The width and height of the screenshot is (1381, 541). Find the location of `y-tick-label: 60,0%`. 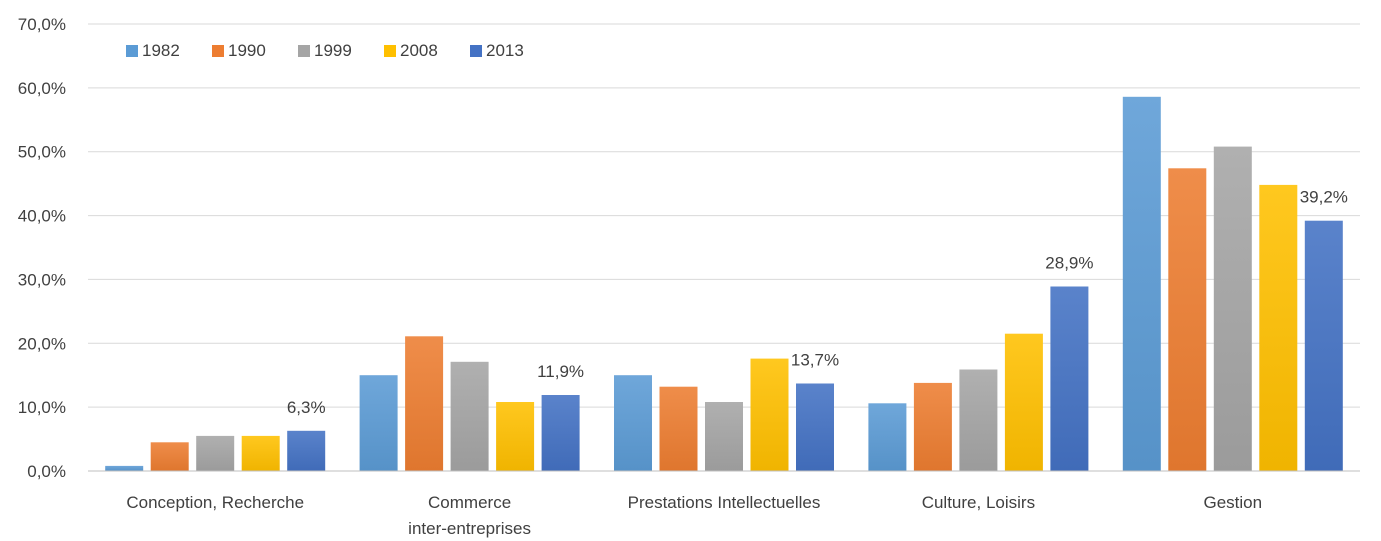

y-tick-label: 60,0% is located at coordinates (42, 88).